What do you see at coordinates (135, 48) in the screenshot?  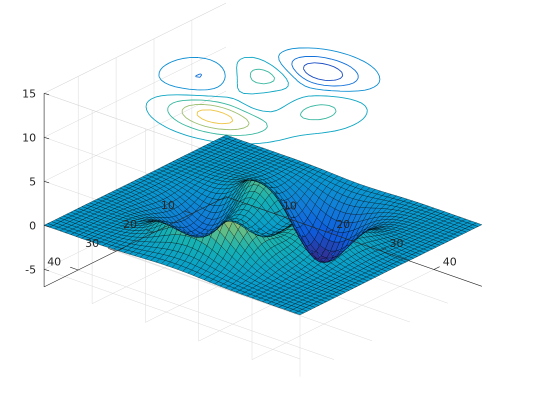 I see `box-edge` at bounding box center [135, 48].